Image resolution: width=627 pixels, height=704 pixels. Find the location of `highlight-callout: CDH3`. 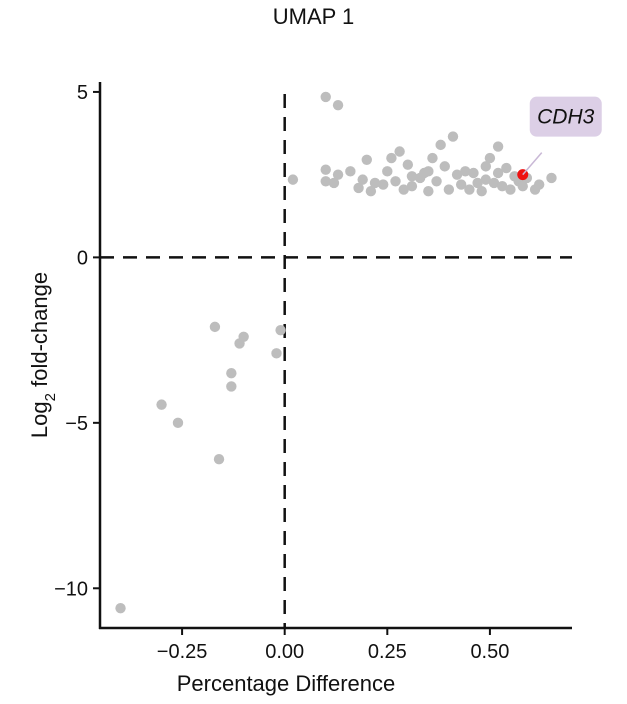

highlight-callout: CDH3 is located at coordinates (562, 136).